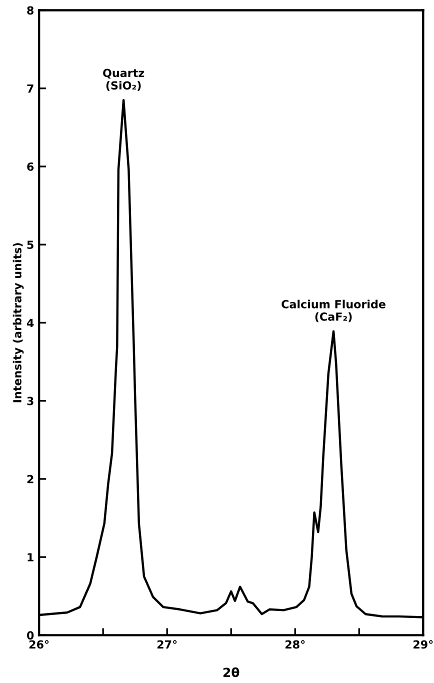  I want to click on y-axis-title: Intensity (arbitrary units), so click(18, 322).